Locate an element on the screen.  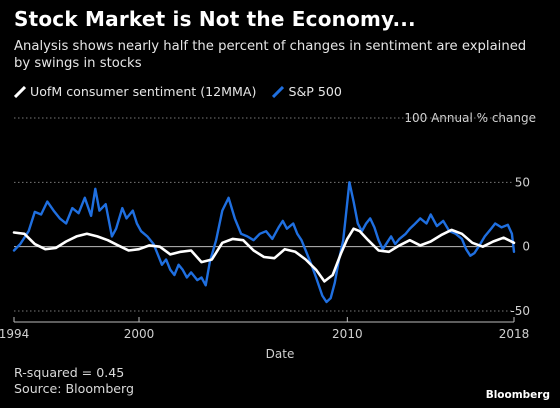
x-tick-label-1994: 1994 is located at coordinates (14, 334).